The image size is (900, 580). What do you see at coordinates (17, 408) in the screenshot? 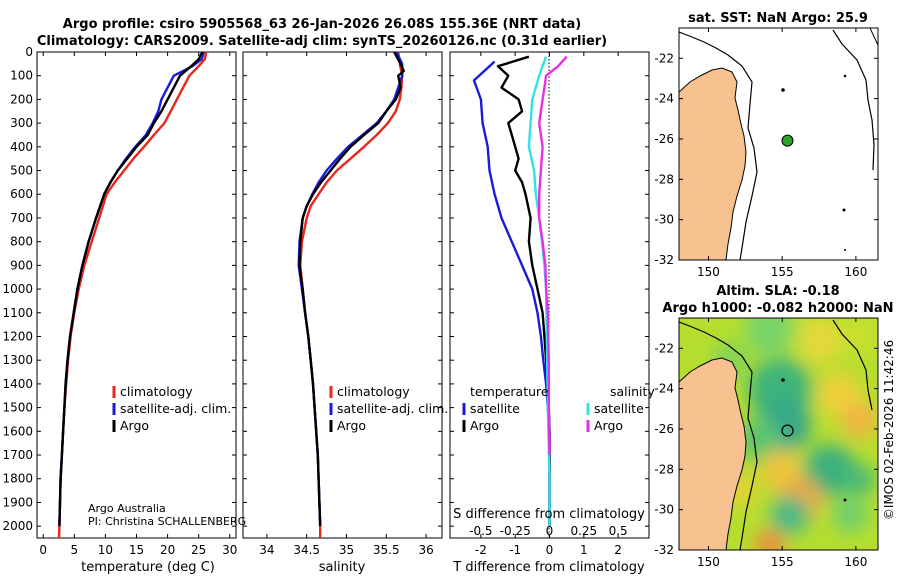
I see `depth-tick-label: 1500` at bounding box center [17, 408].